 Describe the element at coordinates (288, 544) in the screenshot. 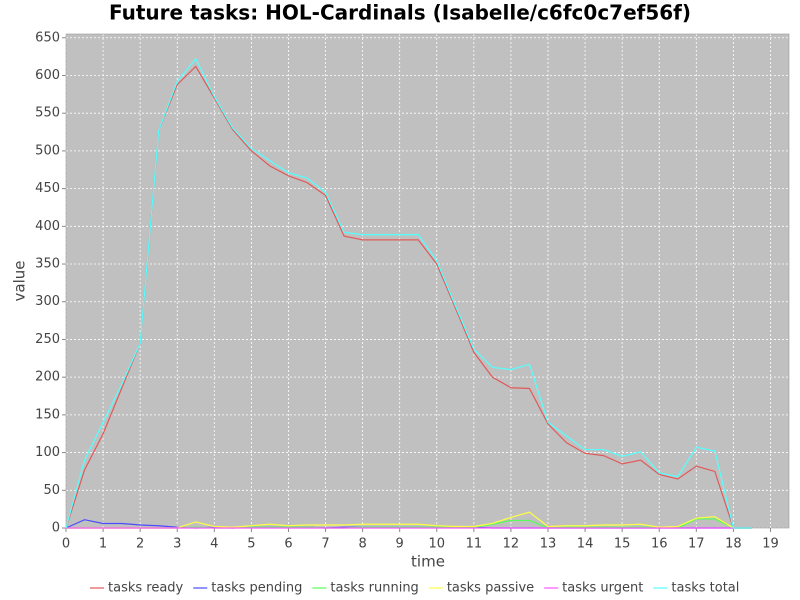

I see `x-tick-label: 6` at that location.